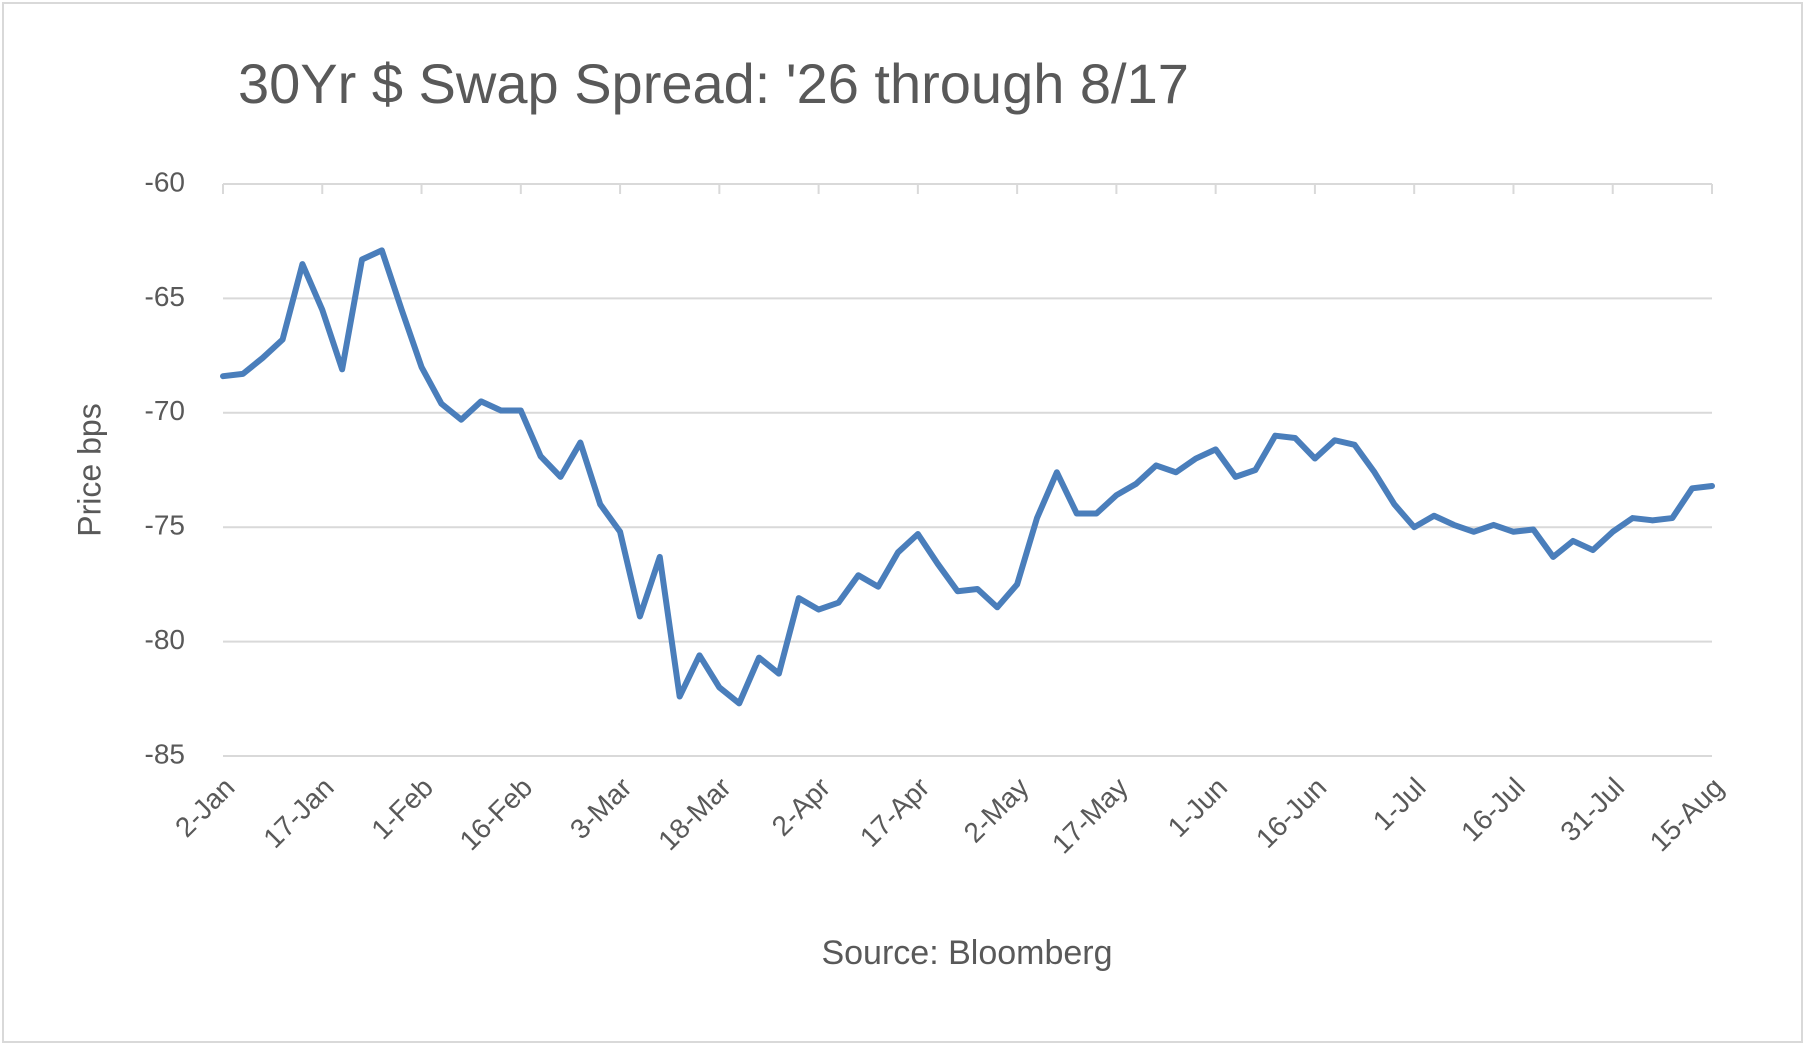 This screenshot has height=1045, width=1805. I want to click on source-note: Source: Bloomberg, so click(966, 953).